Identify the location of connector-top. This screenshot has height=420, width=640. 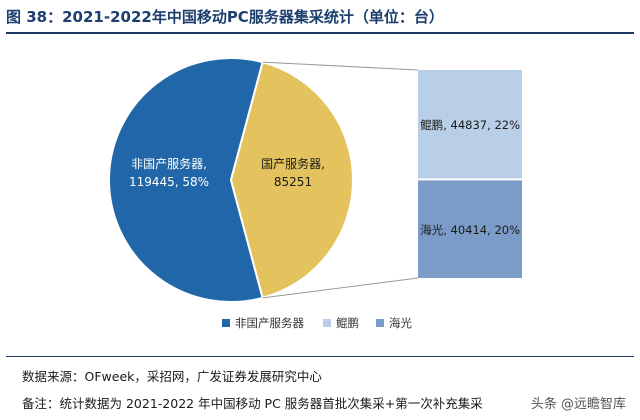
(340, 66).